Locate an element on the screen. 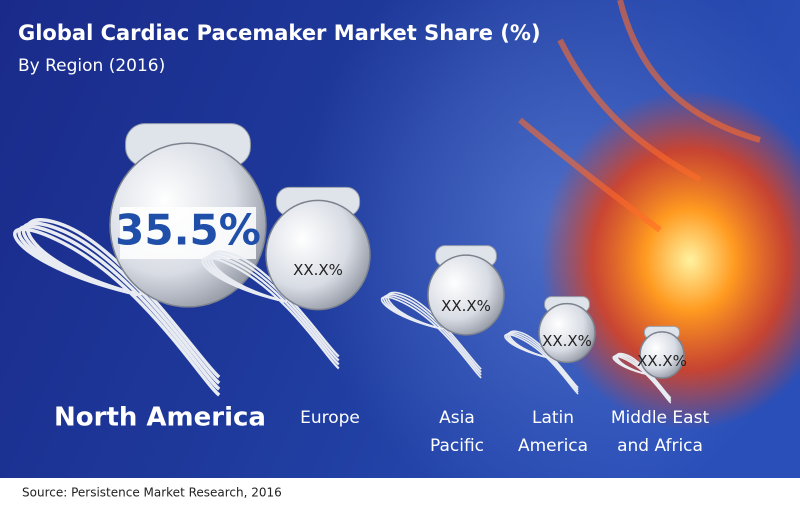  region-name: Asia is located at coordinates (457, 418).